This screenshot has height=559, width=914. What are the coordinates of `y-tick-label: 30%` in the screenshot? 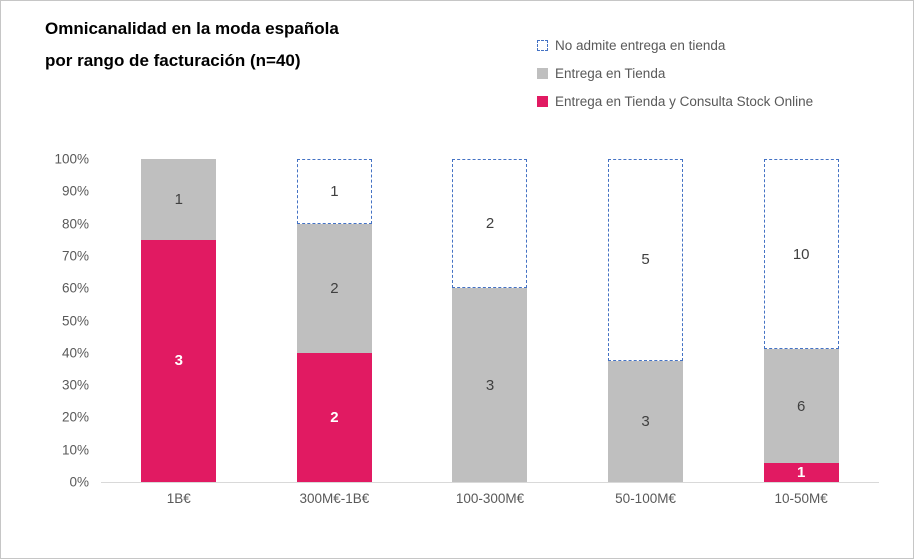 It's located at (75, 385).